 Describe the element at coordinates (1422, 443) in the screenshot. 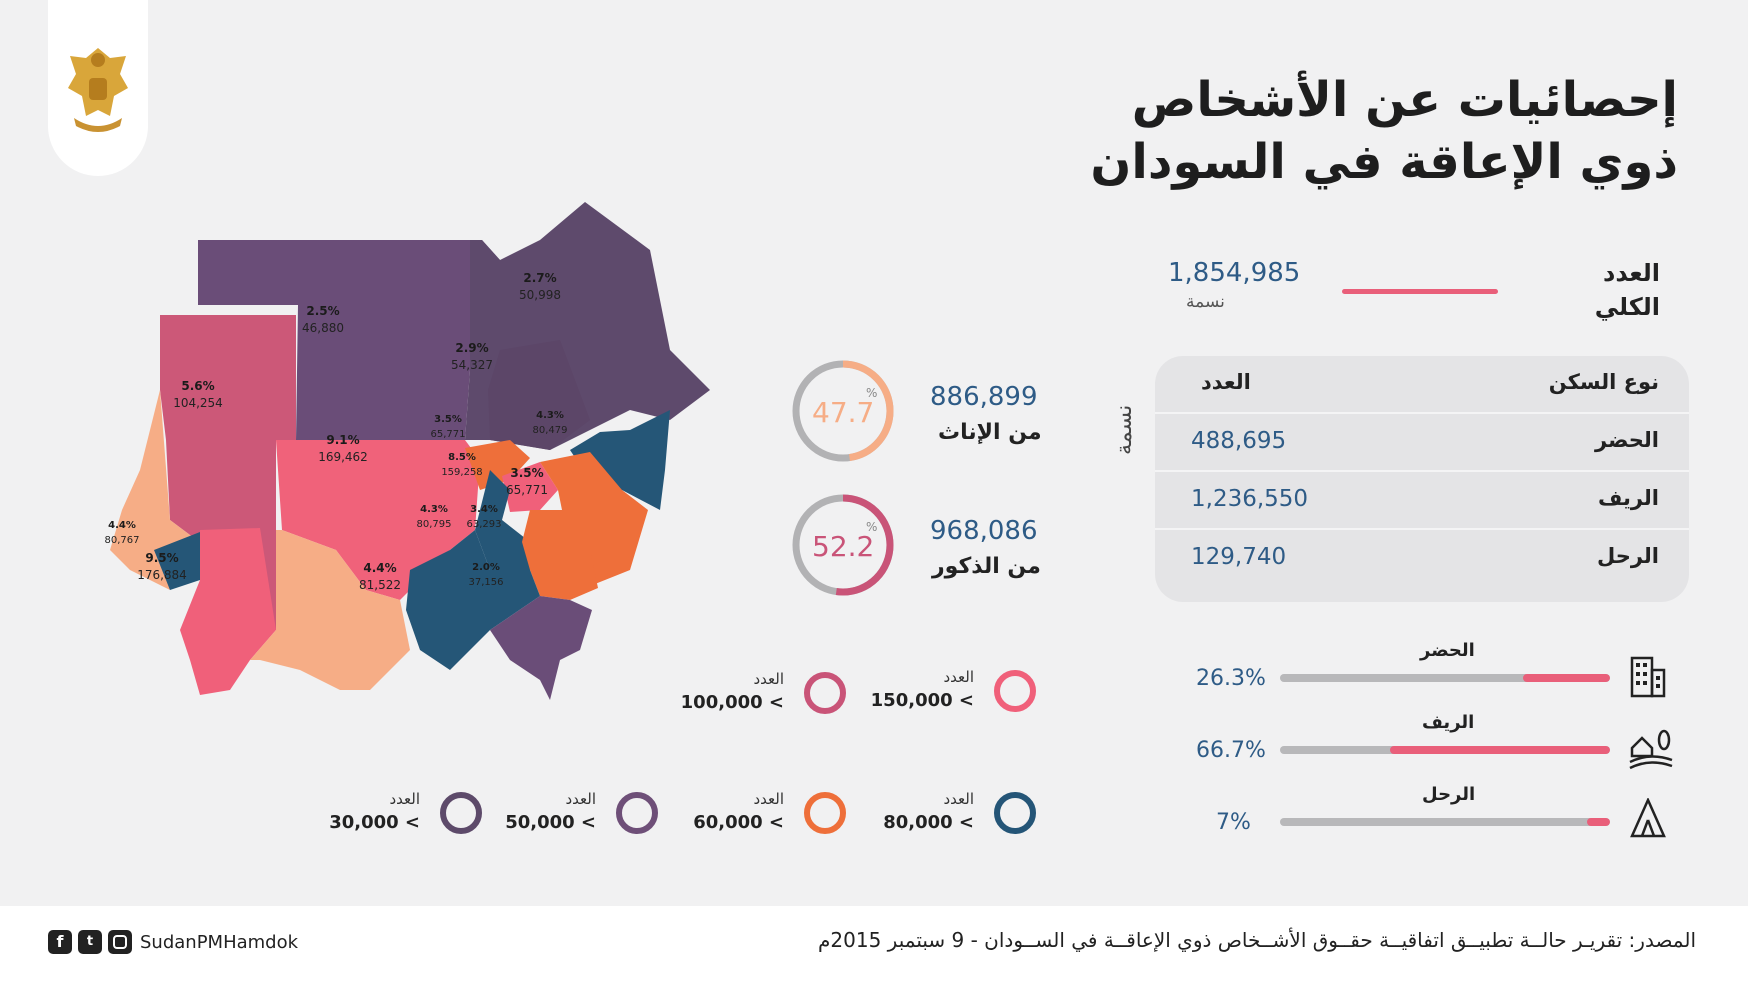

I see `table-row: الحضر 488,695` at that location.